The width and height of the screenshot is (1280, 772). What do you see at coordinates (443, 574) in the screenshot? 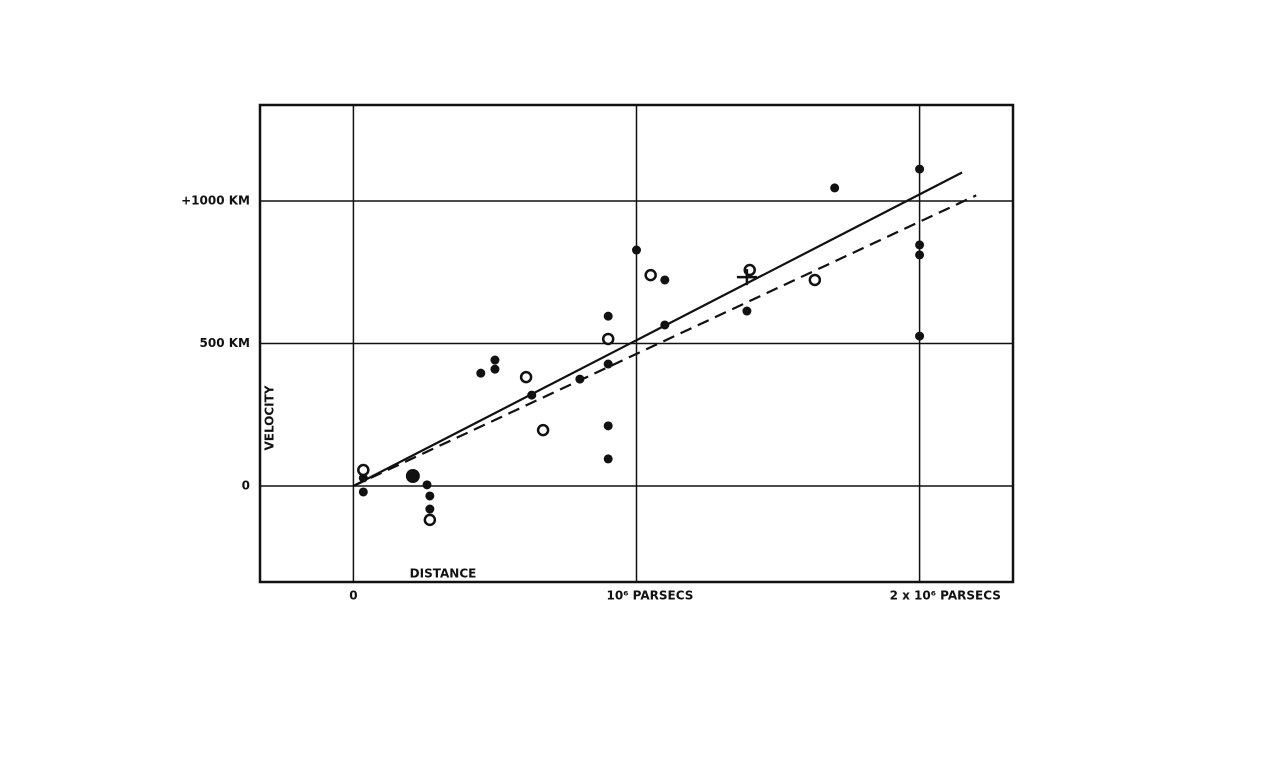
I see `x-axis-label: DISTANCE` at bounding box center [443, 574].